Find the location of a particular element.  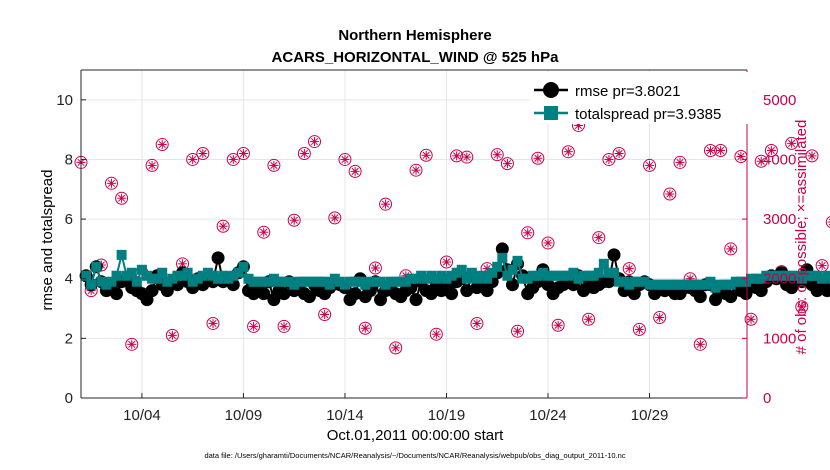

y-right-tick-label: 0 is located at coordinates (767, 398).